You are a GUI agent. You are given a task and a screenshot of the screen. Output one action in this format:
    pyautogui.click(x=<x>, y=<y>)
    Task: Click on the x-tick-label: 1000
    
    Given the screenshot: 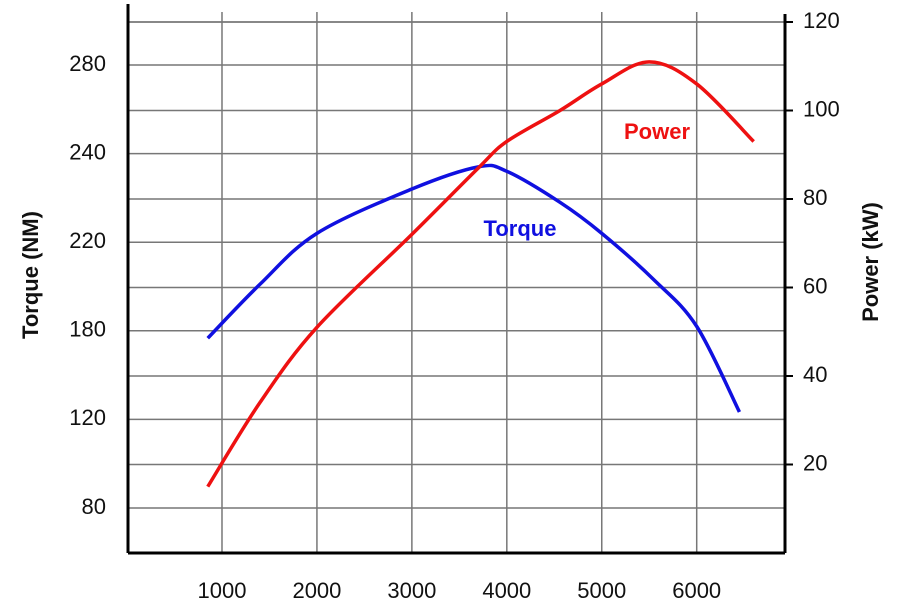 What is the action you would take?
    pyautogui.click(x=222, y=589)
    